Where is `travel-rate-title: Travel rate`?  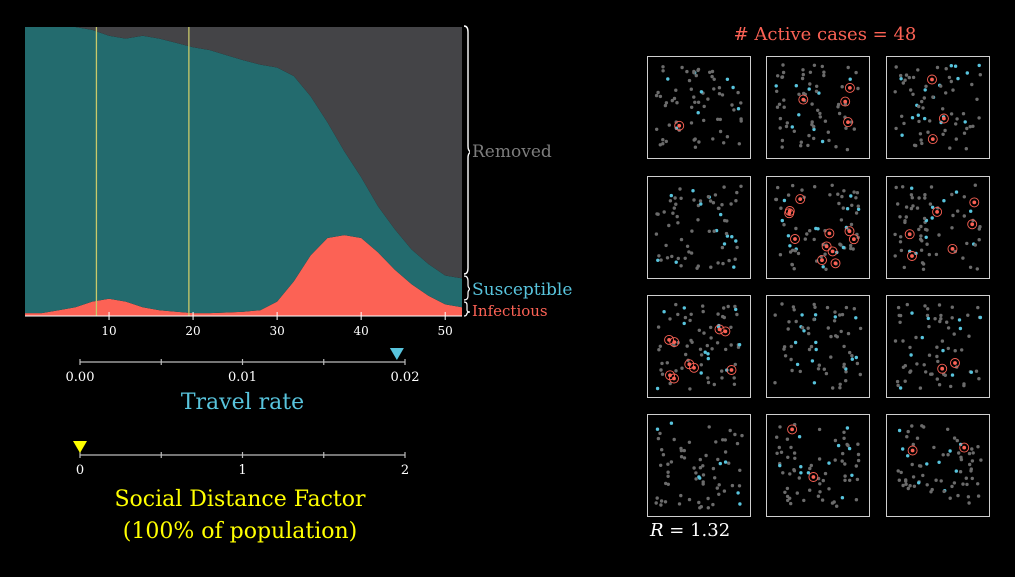 travel-rate-title: Travel rate is located at coordinates (242, 402).